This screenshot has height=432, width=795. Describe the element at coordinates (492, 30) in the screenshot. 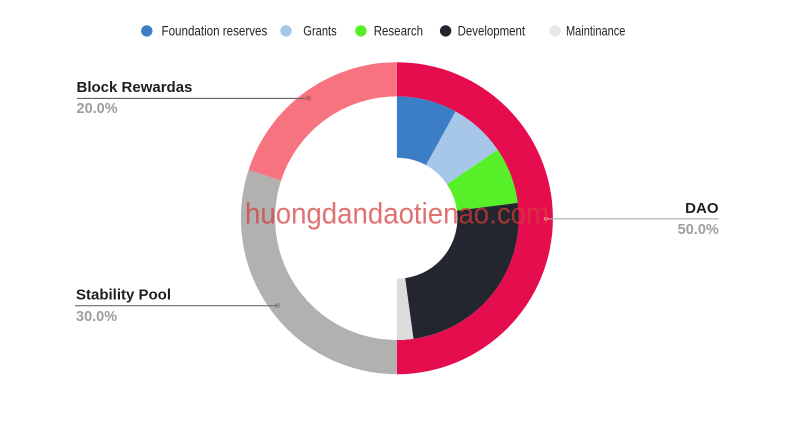

I see `svg-text: Development` at that location.